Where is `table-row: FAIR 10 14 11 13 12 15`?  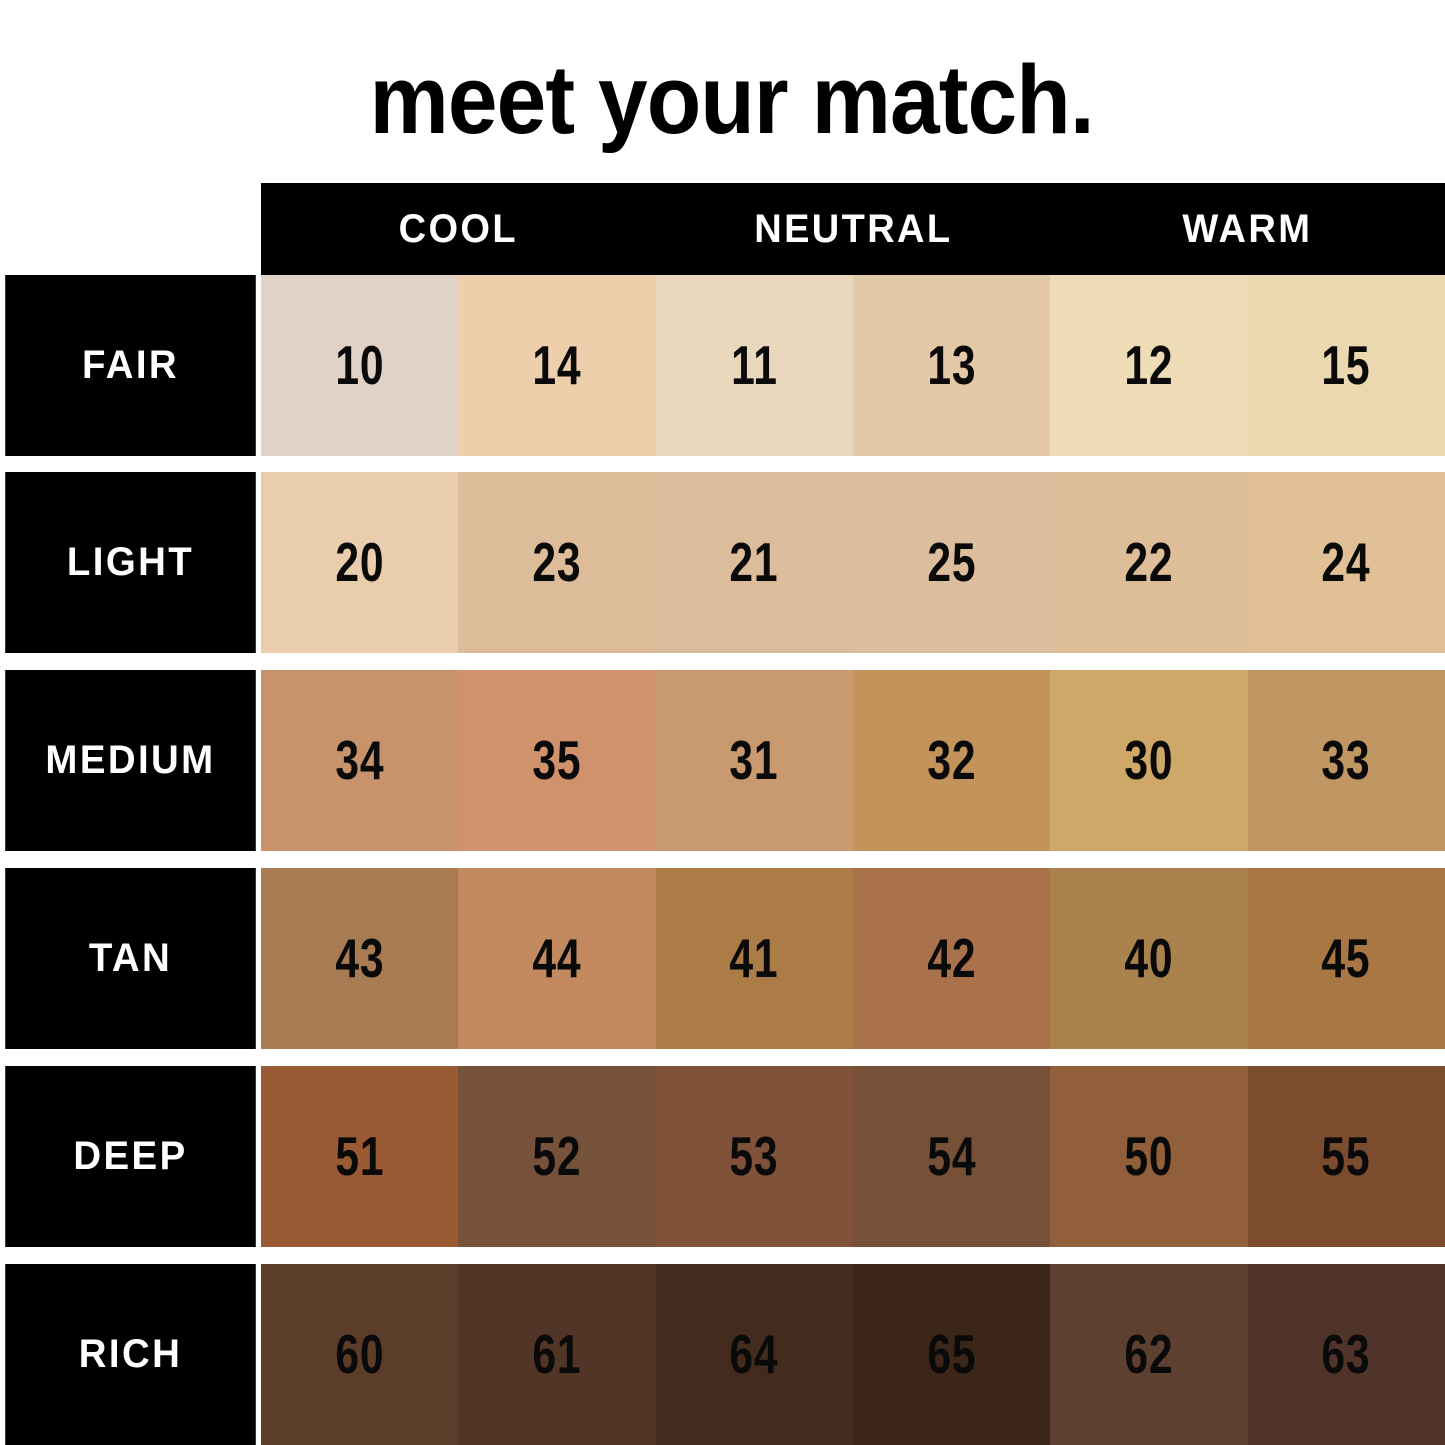
table-row: FAIR 10 14 11 13 12 15 is located at coordinates (722, 365).